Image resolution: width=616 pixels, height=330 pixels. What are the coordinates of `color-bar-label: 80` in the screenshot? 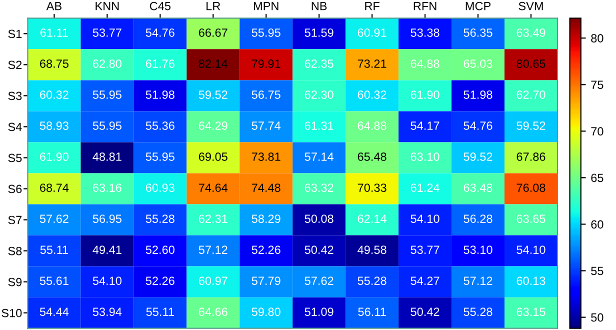 It's located at (597, 38).